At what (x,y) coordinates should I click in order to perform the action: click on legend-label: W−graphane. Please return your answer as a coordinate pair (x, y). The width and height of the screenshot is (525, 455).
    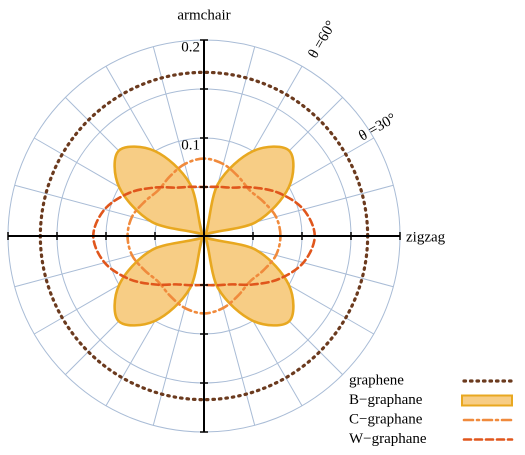
    Looking at the image, I should click on (388, 439).